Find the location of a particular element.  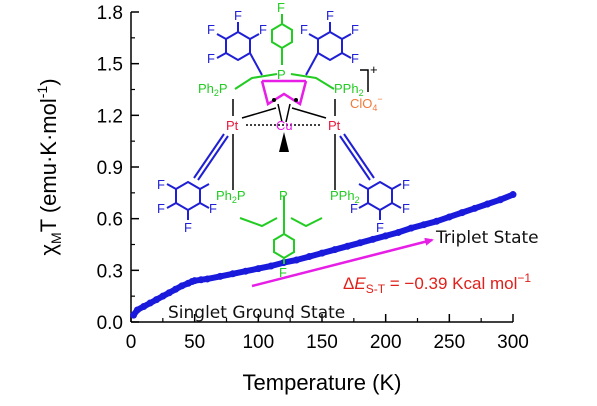

x-tick-label: 50 is located at coordinates (194, 342).